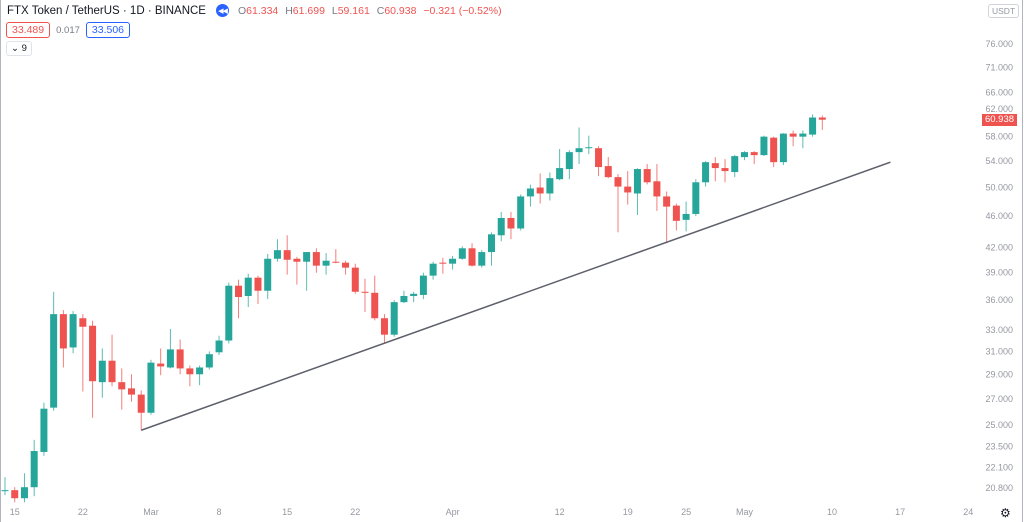 Image resolution: width=1024 pixels, height=522 pixels. Describe the element at coordinates (999, 120) in the screenshot. I see `last-price-tag: 60.938` at that location.